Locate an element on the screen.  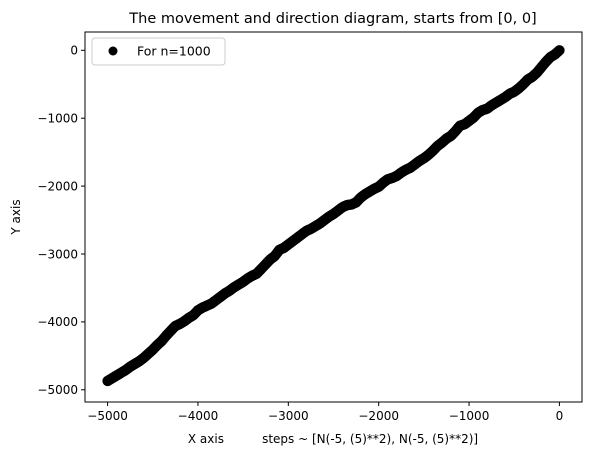
x-tick-label: −1000 is located at coordinates (469, 416).